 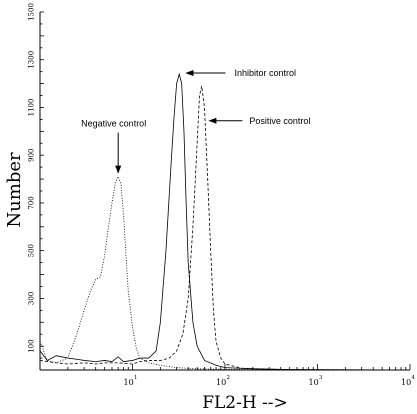 I want to click on y-tick-label: 700, so click(x=32, y=202).